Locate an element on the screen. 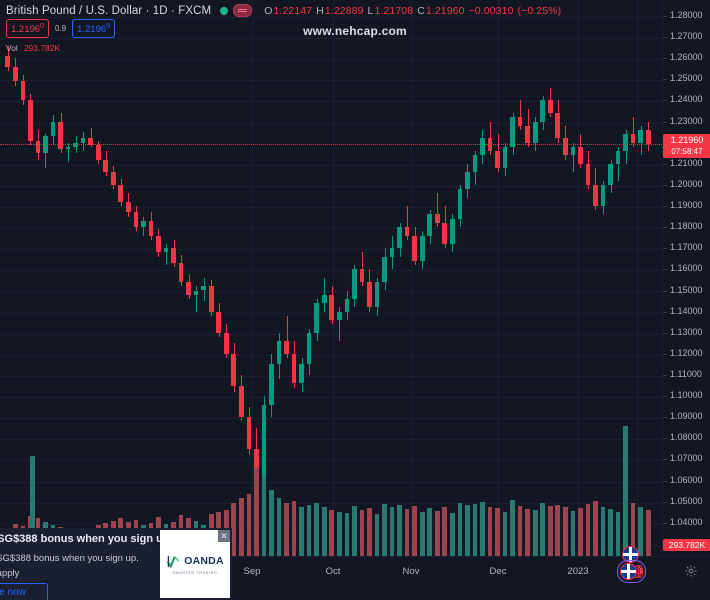  flag-marker-upper is located at coordinates (630, 554).